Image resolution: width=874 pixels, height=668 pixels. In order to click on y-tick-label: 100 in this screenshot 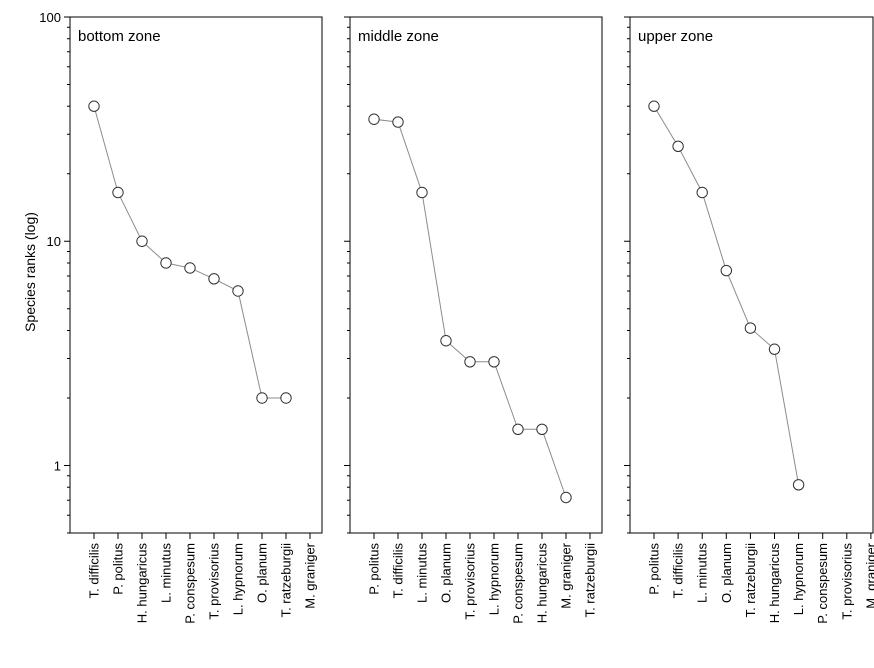, I will do `click(50, 17)`.